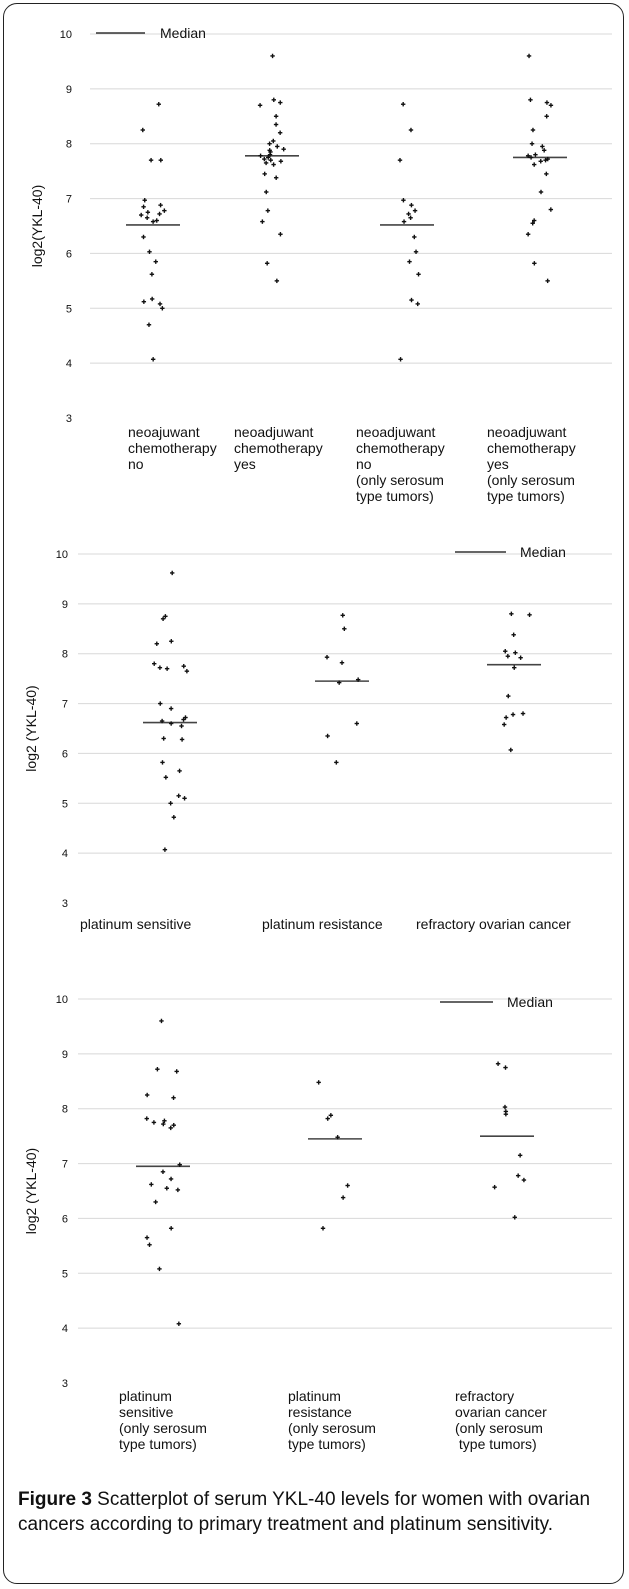 The height and width of the screenshot is (1589, 629). What do you see at coordinates (69, 200) in the screenshot?
I see `y-tick-label: 7` at bounding box center [69, 200].